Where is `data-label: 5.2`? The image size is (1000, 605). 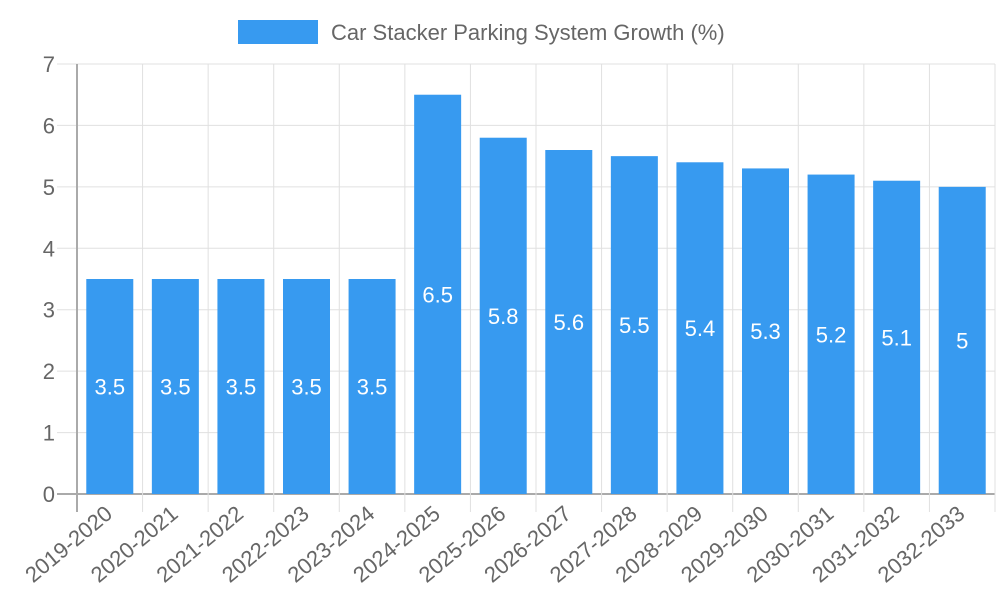 data-label: 5.2 is located at coordinates (831, 334).